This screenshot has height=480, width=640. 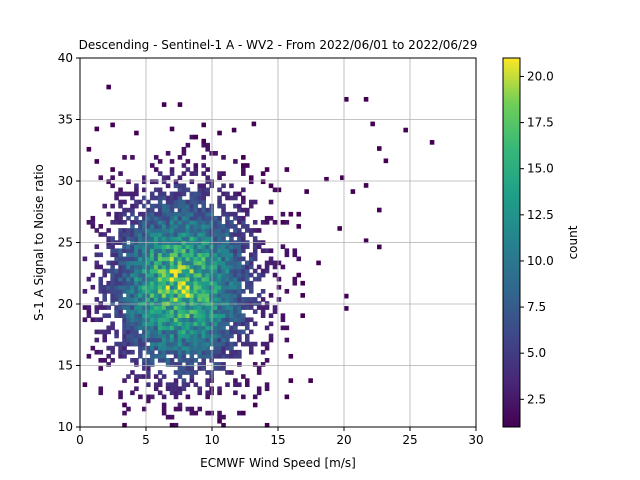 I want to click on colorbar-tick-label: 15.0, so click(x=540, y=169).